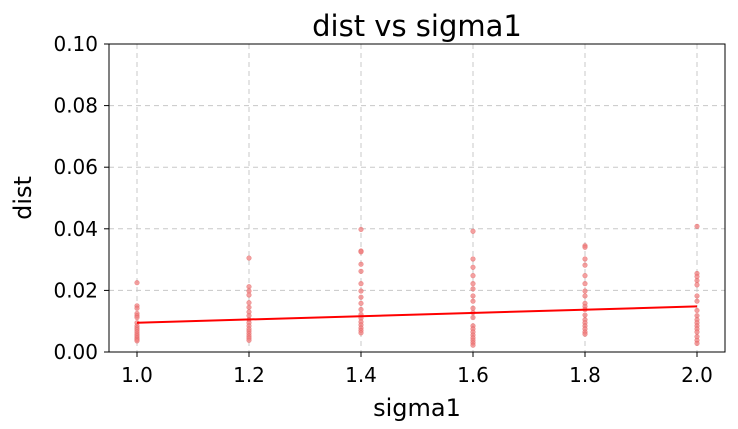  What do you see at coordinates (361, 375) in the screenshot?
I see `x-tick-label: 1.4` at bounding box center [361, 375].